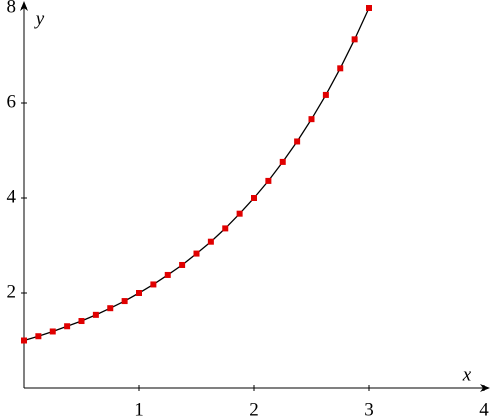 The image size is (491, 420). Describe the element at coordinates (254, 409) in the screenshot. I see `x-tick-label: 2` at that location.